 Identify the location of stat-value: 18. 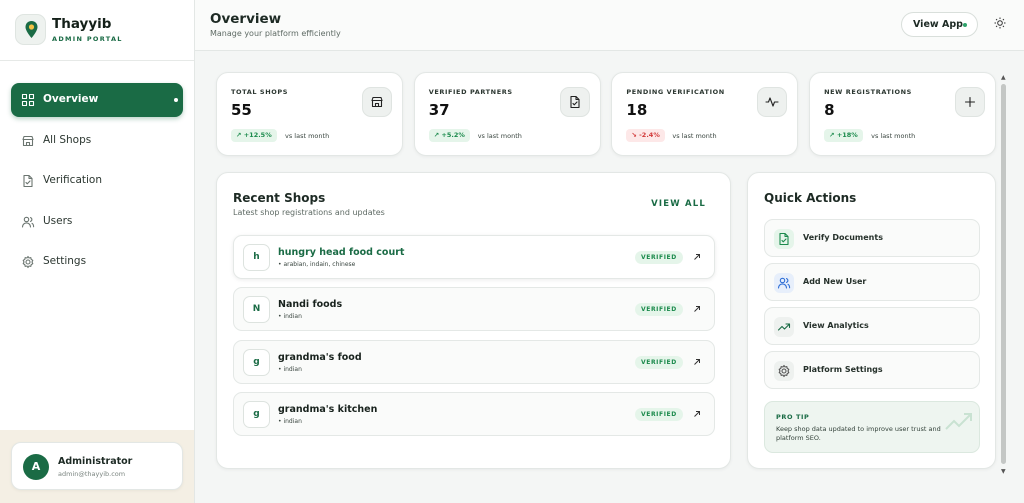
(637, 110).